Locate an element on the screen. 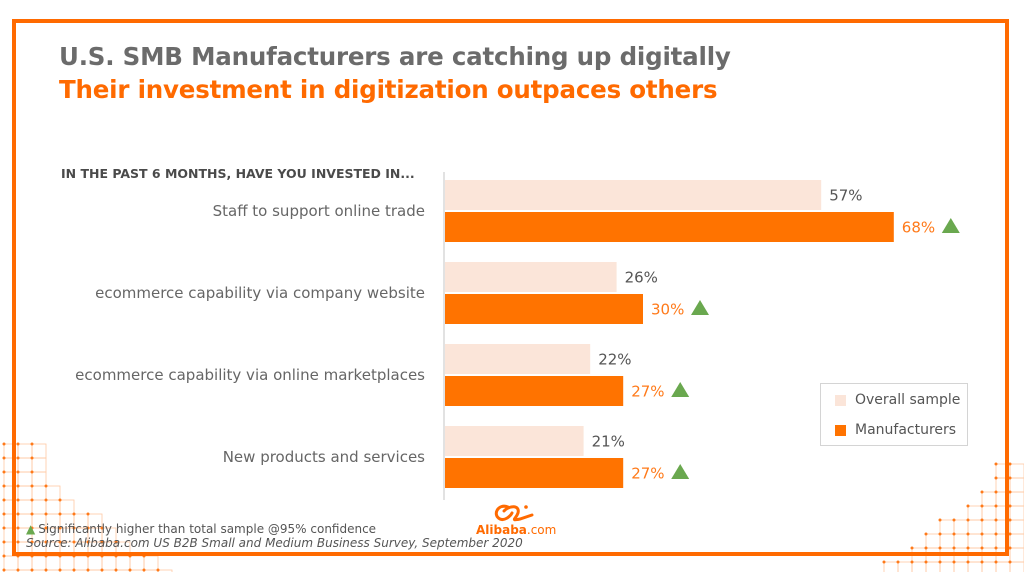 Image resolution: width=1024 pixels, height=572 pixels. alibaba-logo-icon is located at coordinates (514, 513).